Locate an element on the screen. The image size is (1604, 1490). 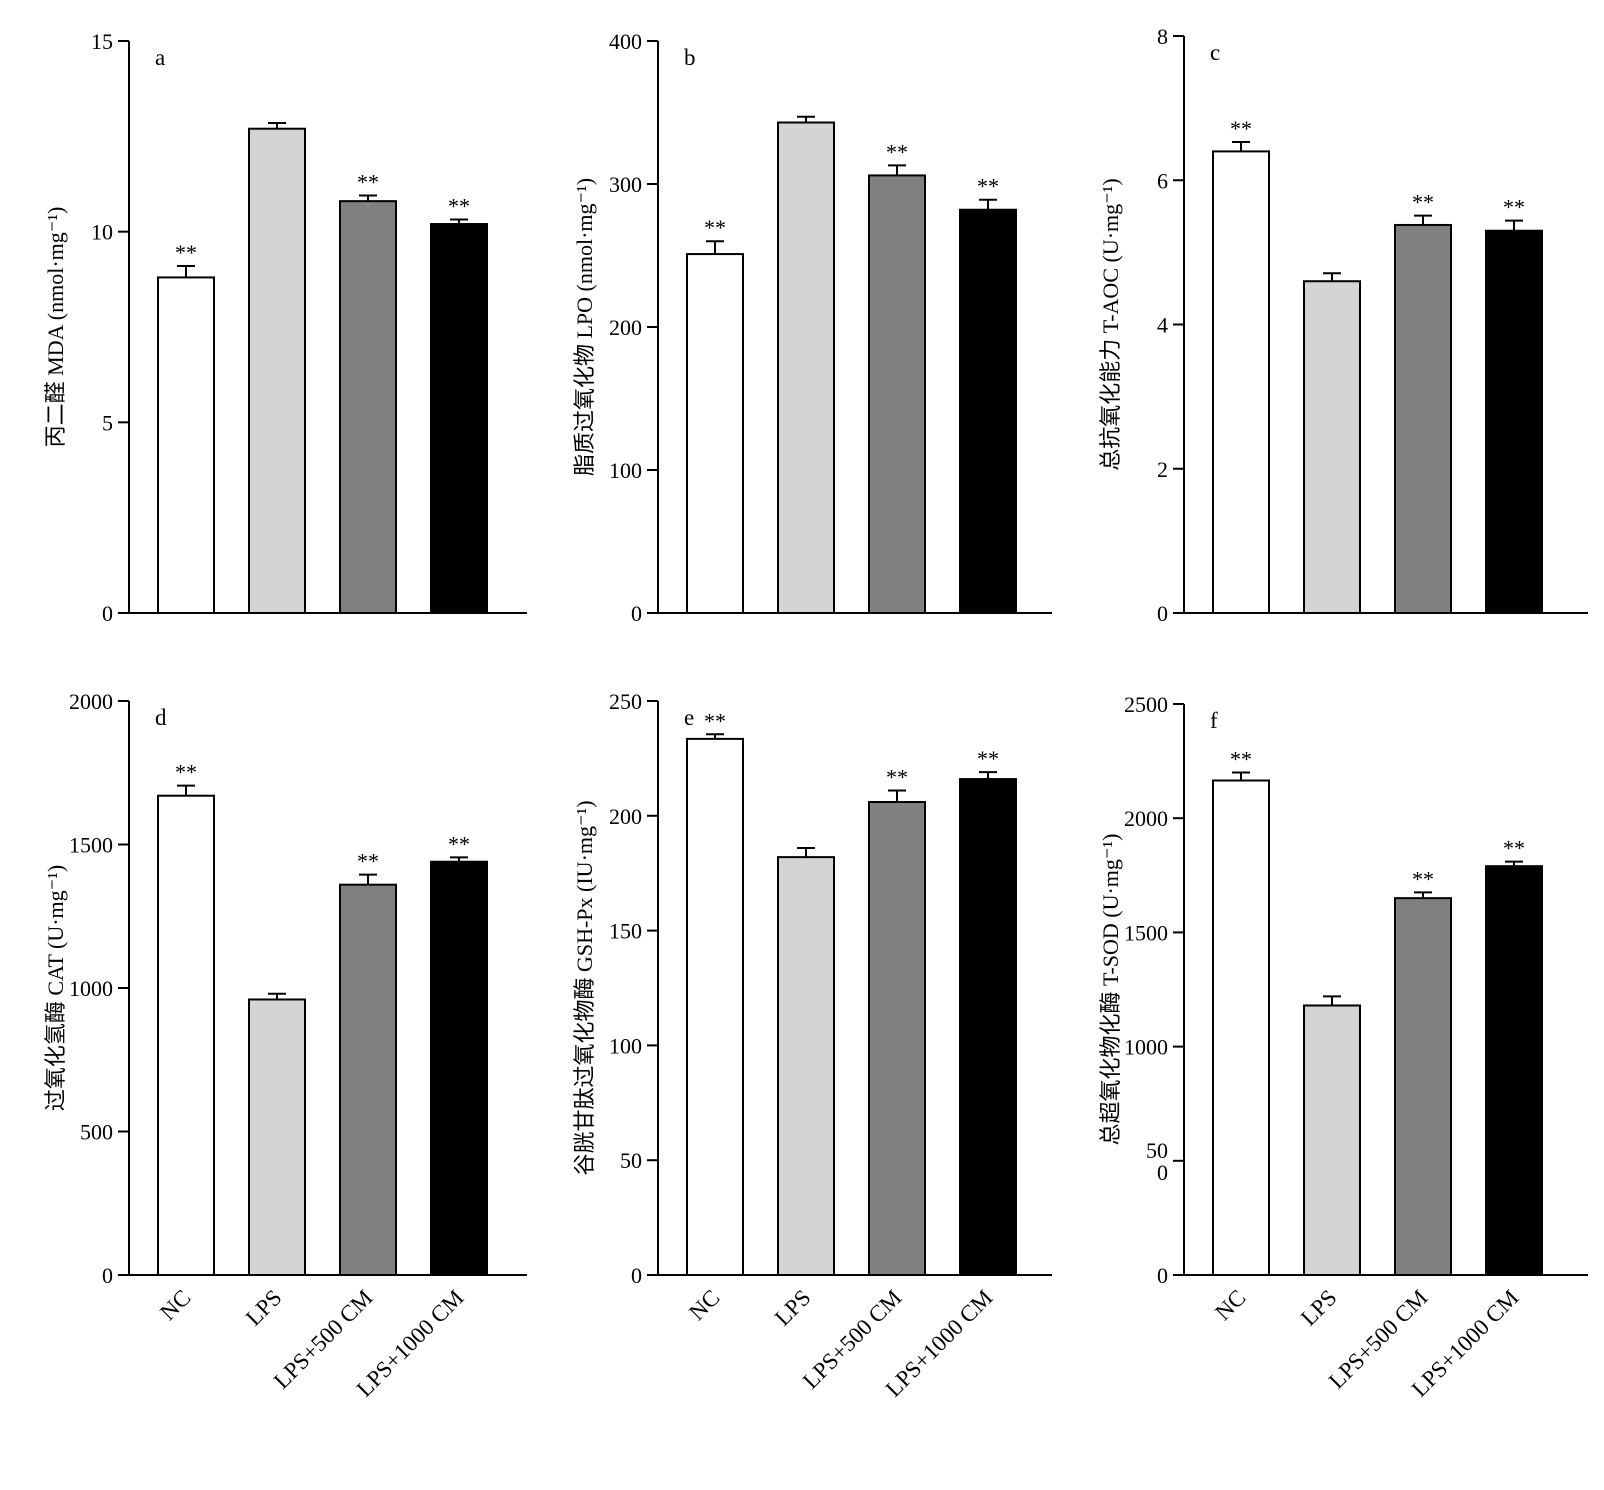
chart-panel-c: 0 2 4 6 8 c 总抗氧化能力 T-AOC (U·mg⁻¹) ** ** ** is located at coordinates (1343, 325).